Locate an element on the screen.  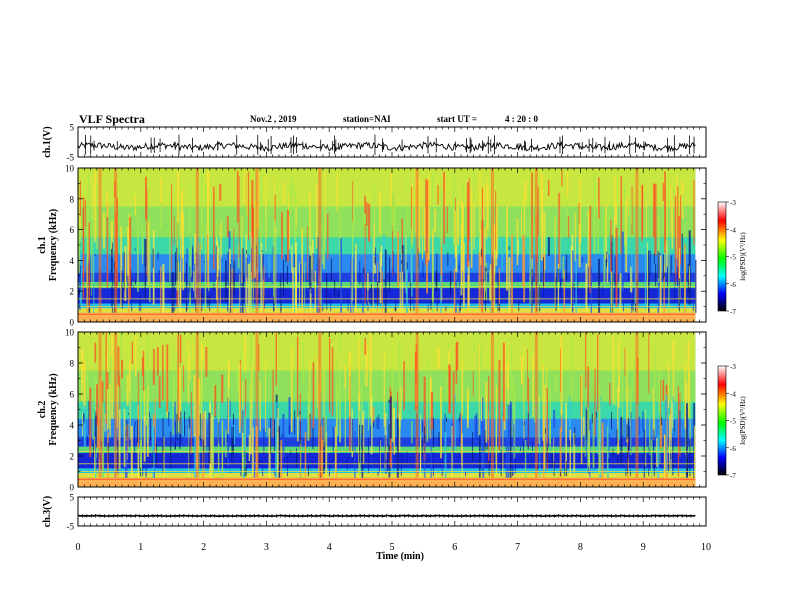
x-tick-label: 9 is located at coordinates (643, 547).